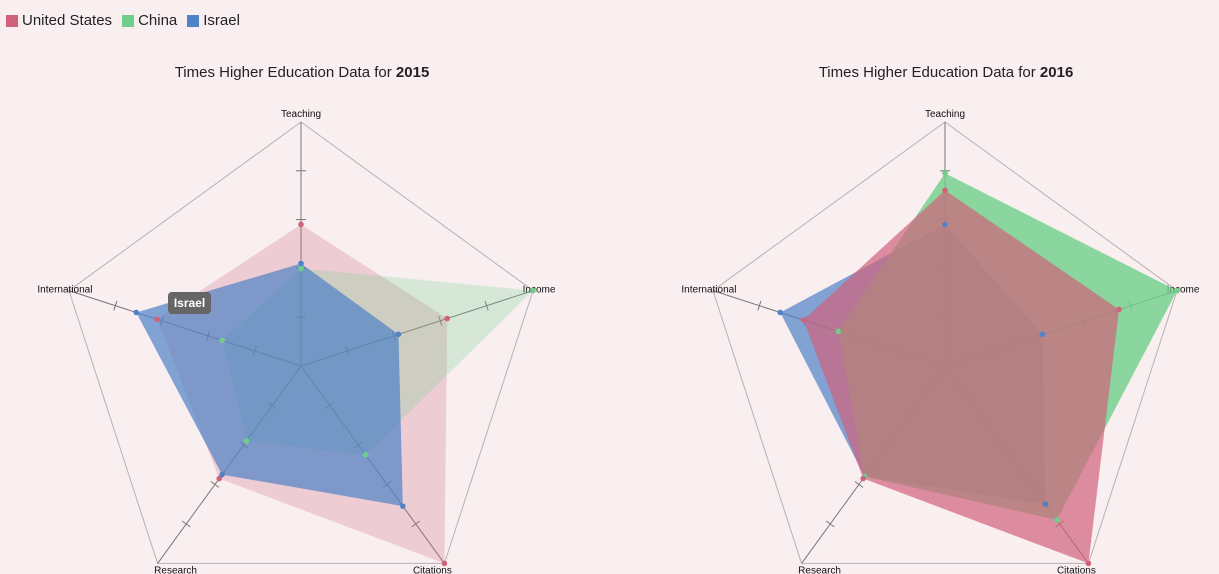  Describe the element at coordinates (193, 20) in the screenshot. I see `legend-swatch-israel` at that location.